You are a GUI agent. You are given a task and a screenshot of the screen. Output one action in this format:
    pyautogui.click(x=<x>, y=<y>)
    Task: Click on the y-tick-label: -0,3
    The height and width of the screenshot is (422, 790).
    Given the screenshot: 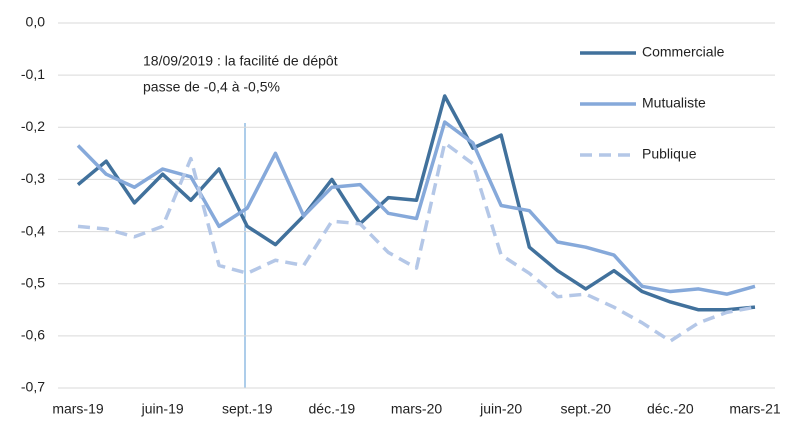 What is the action you would take?
    pyautogui.click(x=33, y=178)
    